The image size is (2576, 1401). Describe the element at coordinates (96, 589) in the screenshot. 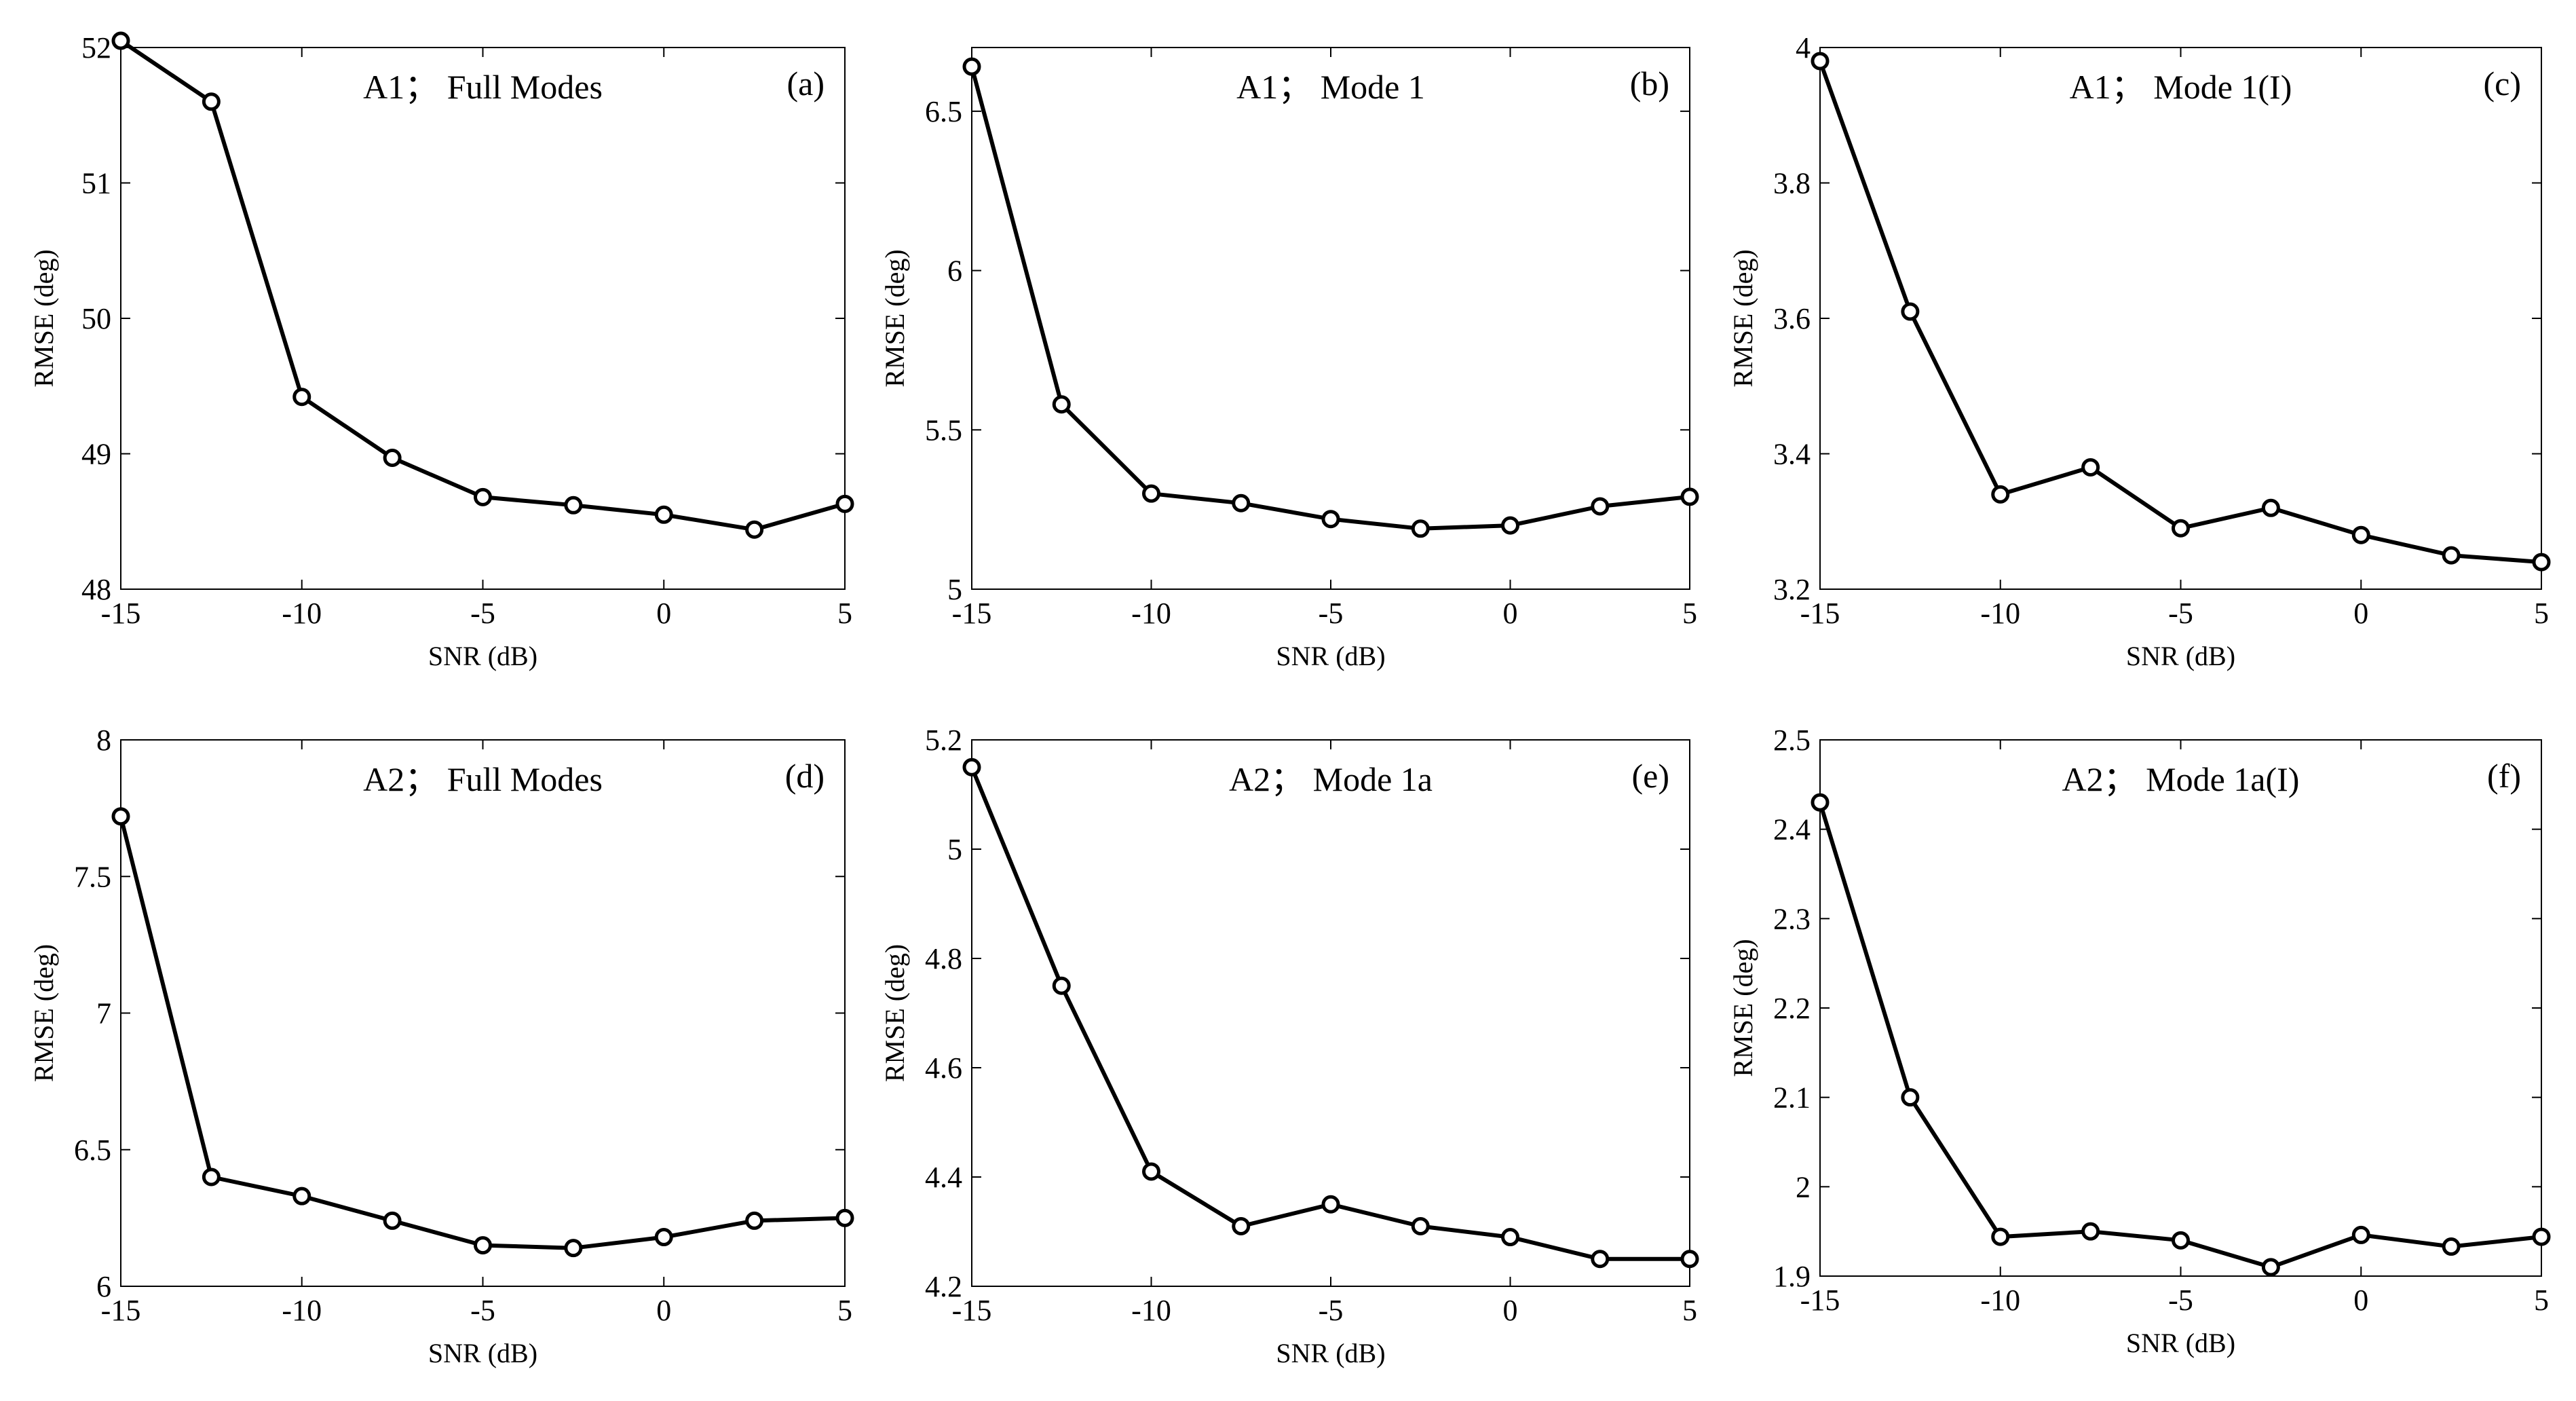

I see `y-tick-label: 48` at that location.